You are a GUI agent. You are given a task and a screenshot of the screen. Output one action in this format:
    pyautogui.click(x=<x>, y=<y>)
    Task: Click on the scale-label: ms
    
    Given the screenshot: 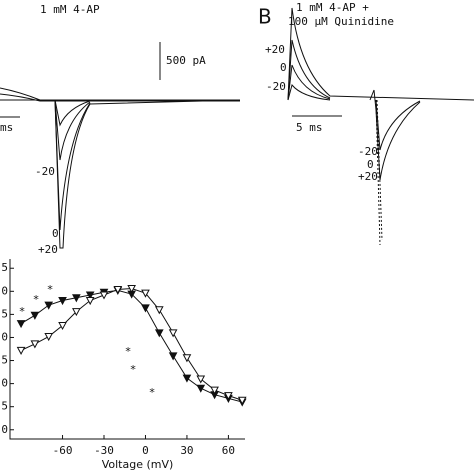 What is the action you would take?
    pyautogui.click(x=6, y=127)
    